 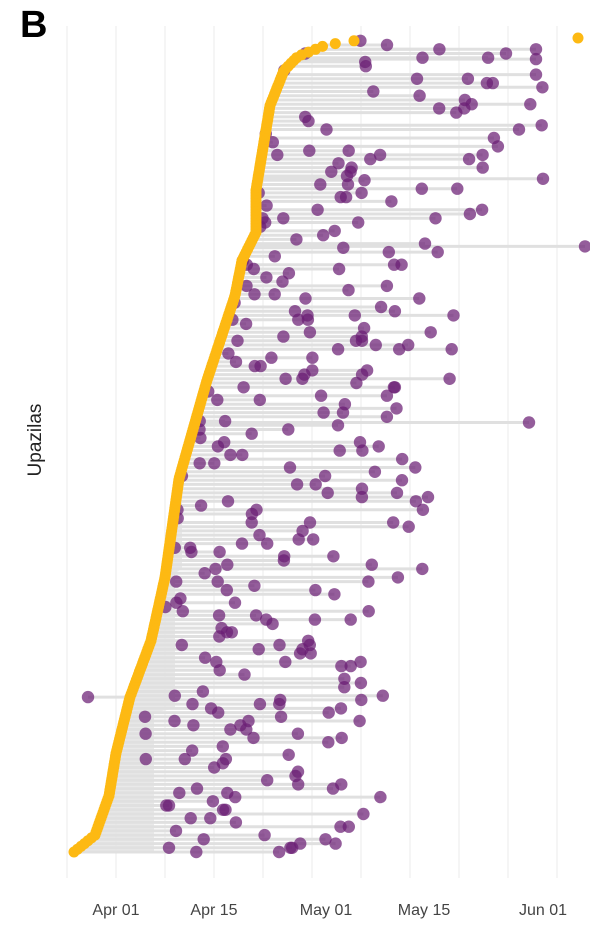 I want to click on panel-label: B, so click(x=34, y=25).